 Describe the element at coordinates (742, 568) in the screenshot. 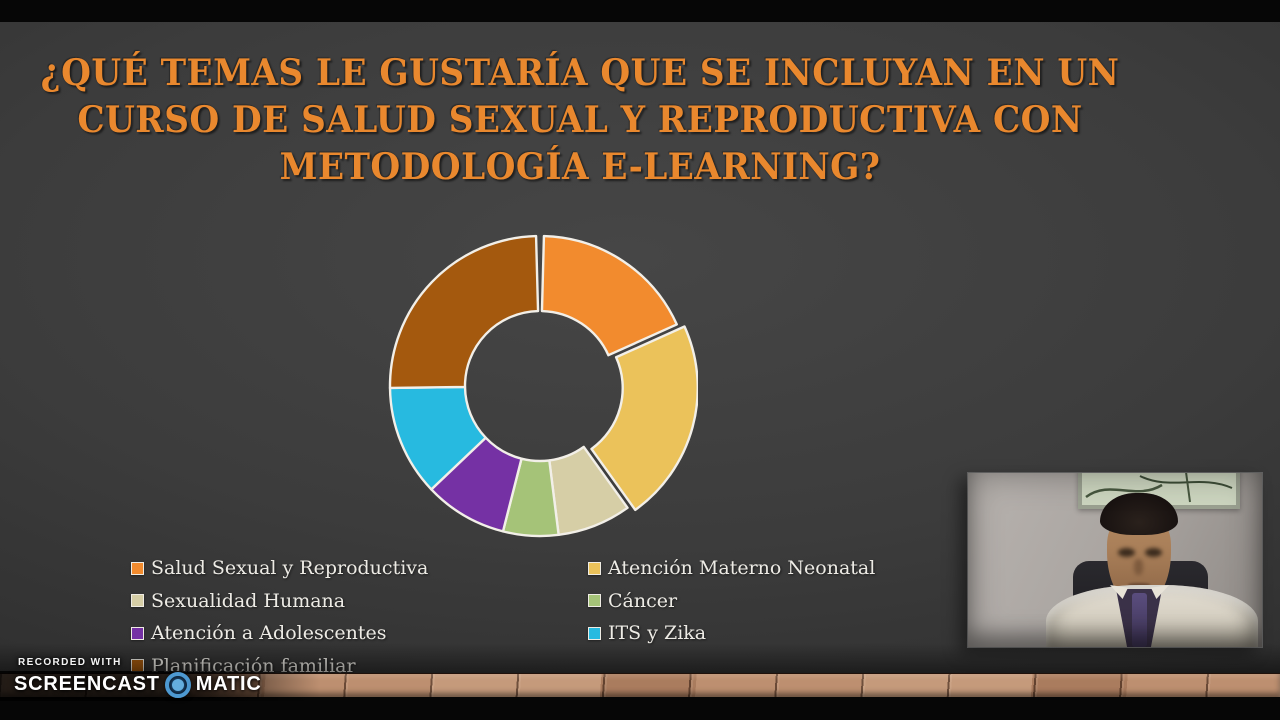

I see `legend-label: Atención Materno Neonatal` at that location.